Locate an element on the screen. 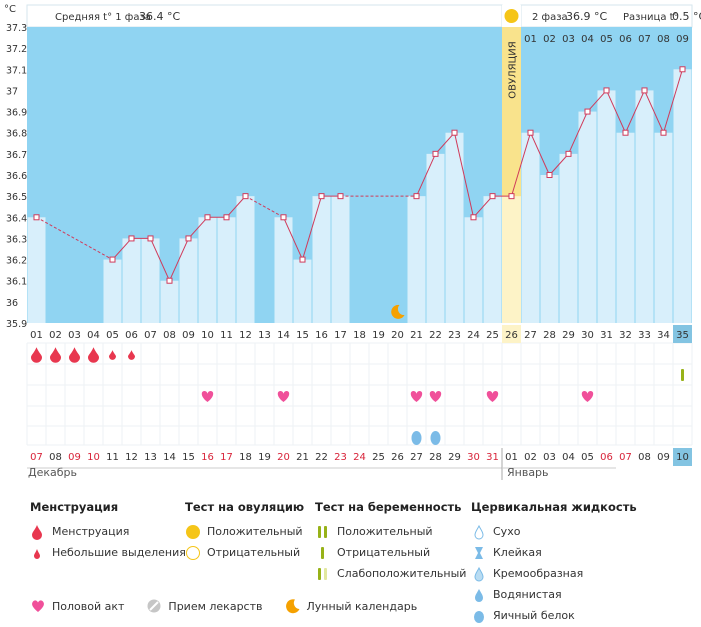  legend-menstruation-title: Менструация is located at coordinates (74, 507).